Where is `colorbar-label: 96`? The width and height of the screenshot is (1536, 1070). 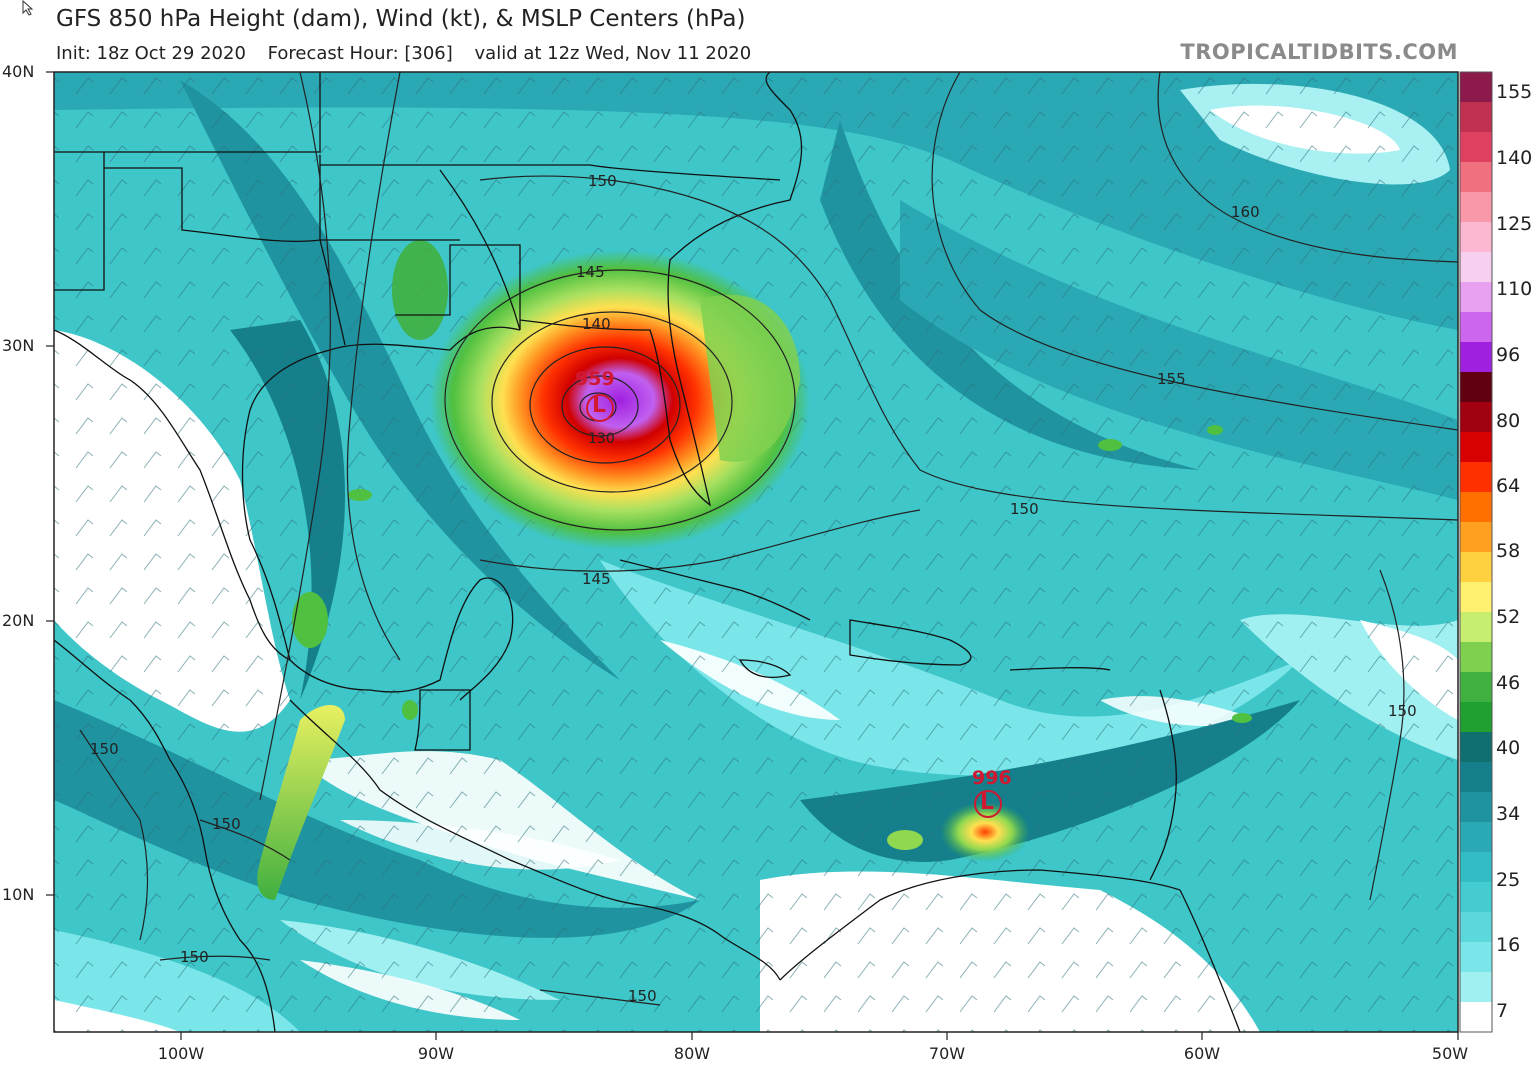 colorbar-label: 96 is located at coordinates (1508, 355).